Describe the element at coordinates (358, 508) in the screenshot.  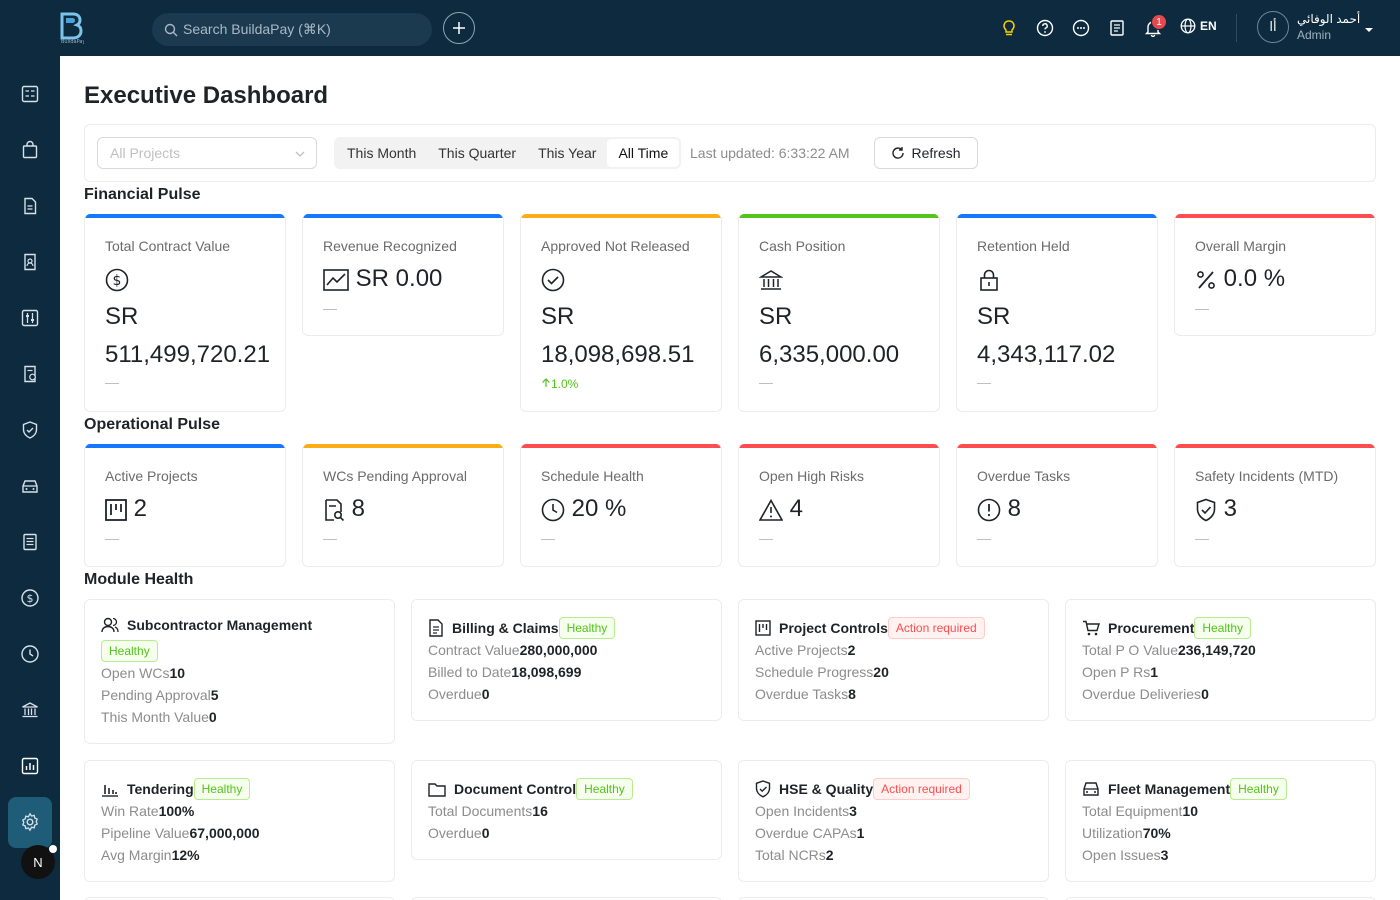
I see `kpi-value: 8` at that location.